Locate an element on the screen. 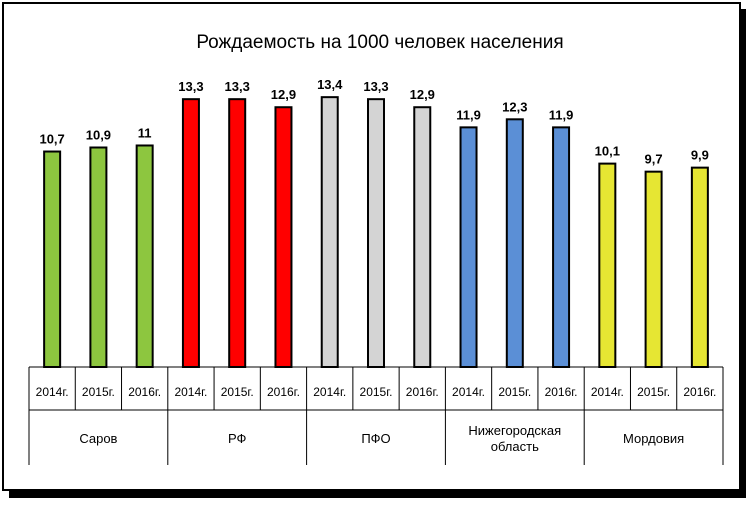 Image resolution: width=748 pixels, height=505 pixels. data-label: 10,9 is located at coordinates (98, 134).